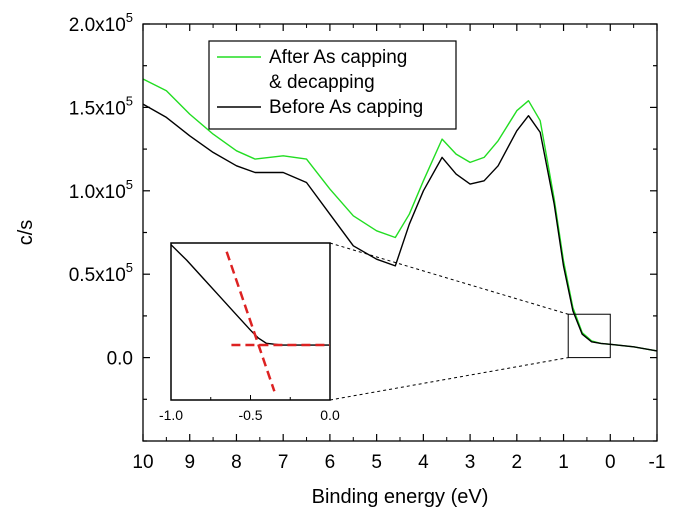  I want to click on inset-x-tick-label: 0.0, so click(330, 415).